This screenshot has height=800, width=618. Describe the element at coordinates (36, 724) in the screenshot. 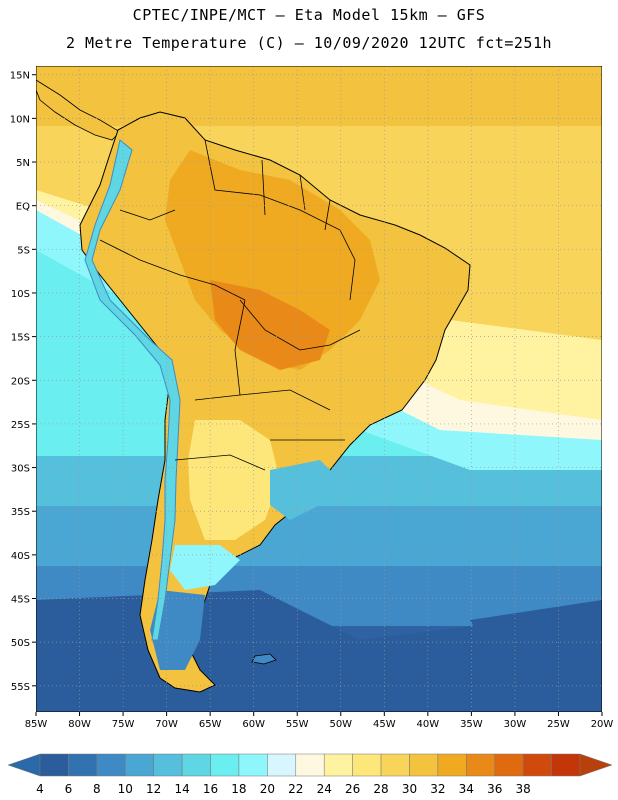

I see `lon-tick-label: 85W` at that location.